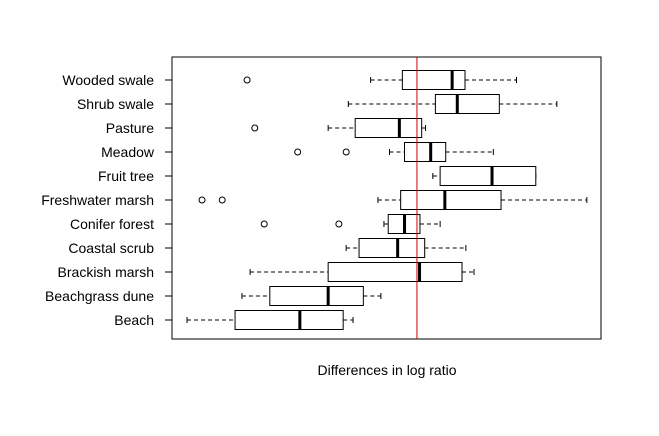 Image resolution: width=659 pixels, height=436 pixels. Describe the element at coordinates (108, 80) in the screenshot. I see `category-label: Wooded swale` at that location.